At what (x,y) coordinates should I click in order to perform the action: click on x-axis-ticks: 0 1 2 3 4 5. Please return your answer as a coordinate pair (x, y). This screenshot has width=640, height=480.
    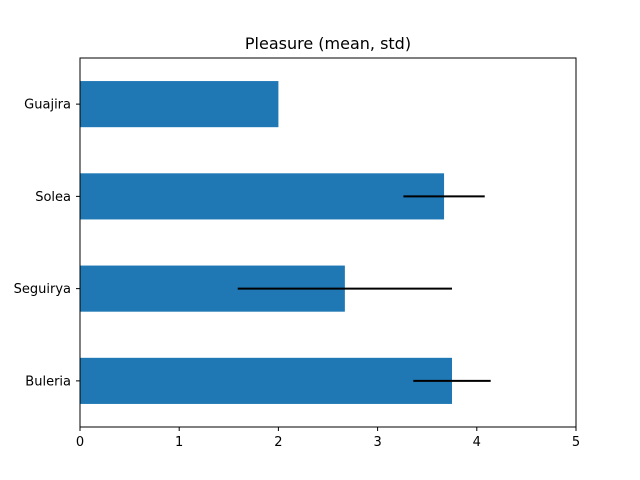
    Looking at the image, I should click on (328, 438).